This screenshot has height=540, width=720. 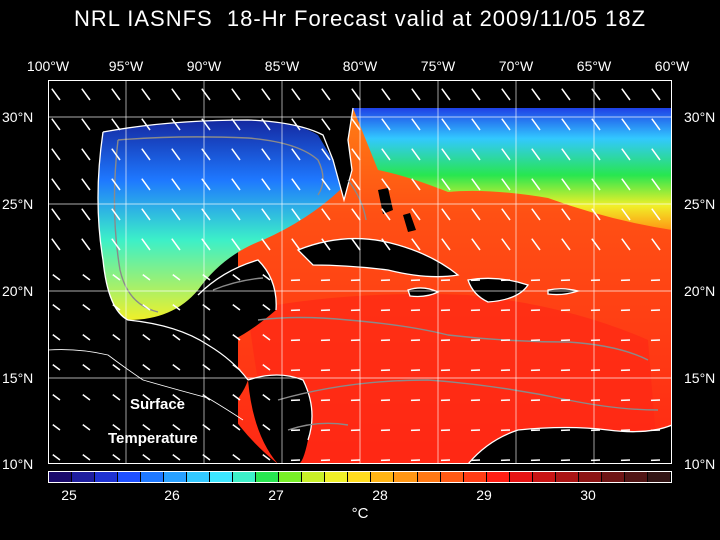 I want to click on land-cuba, so click(x=378, y=257).